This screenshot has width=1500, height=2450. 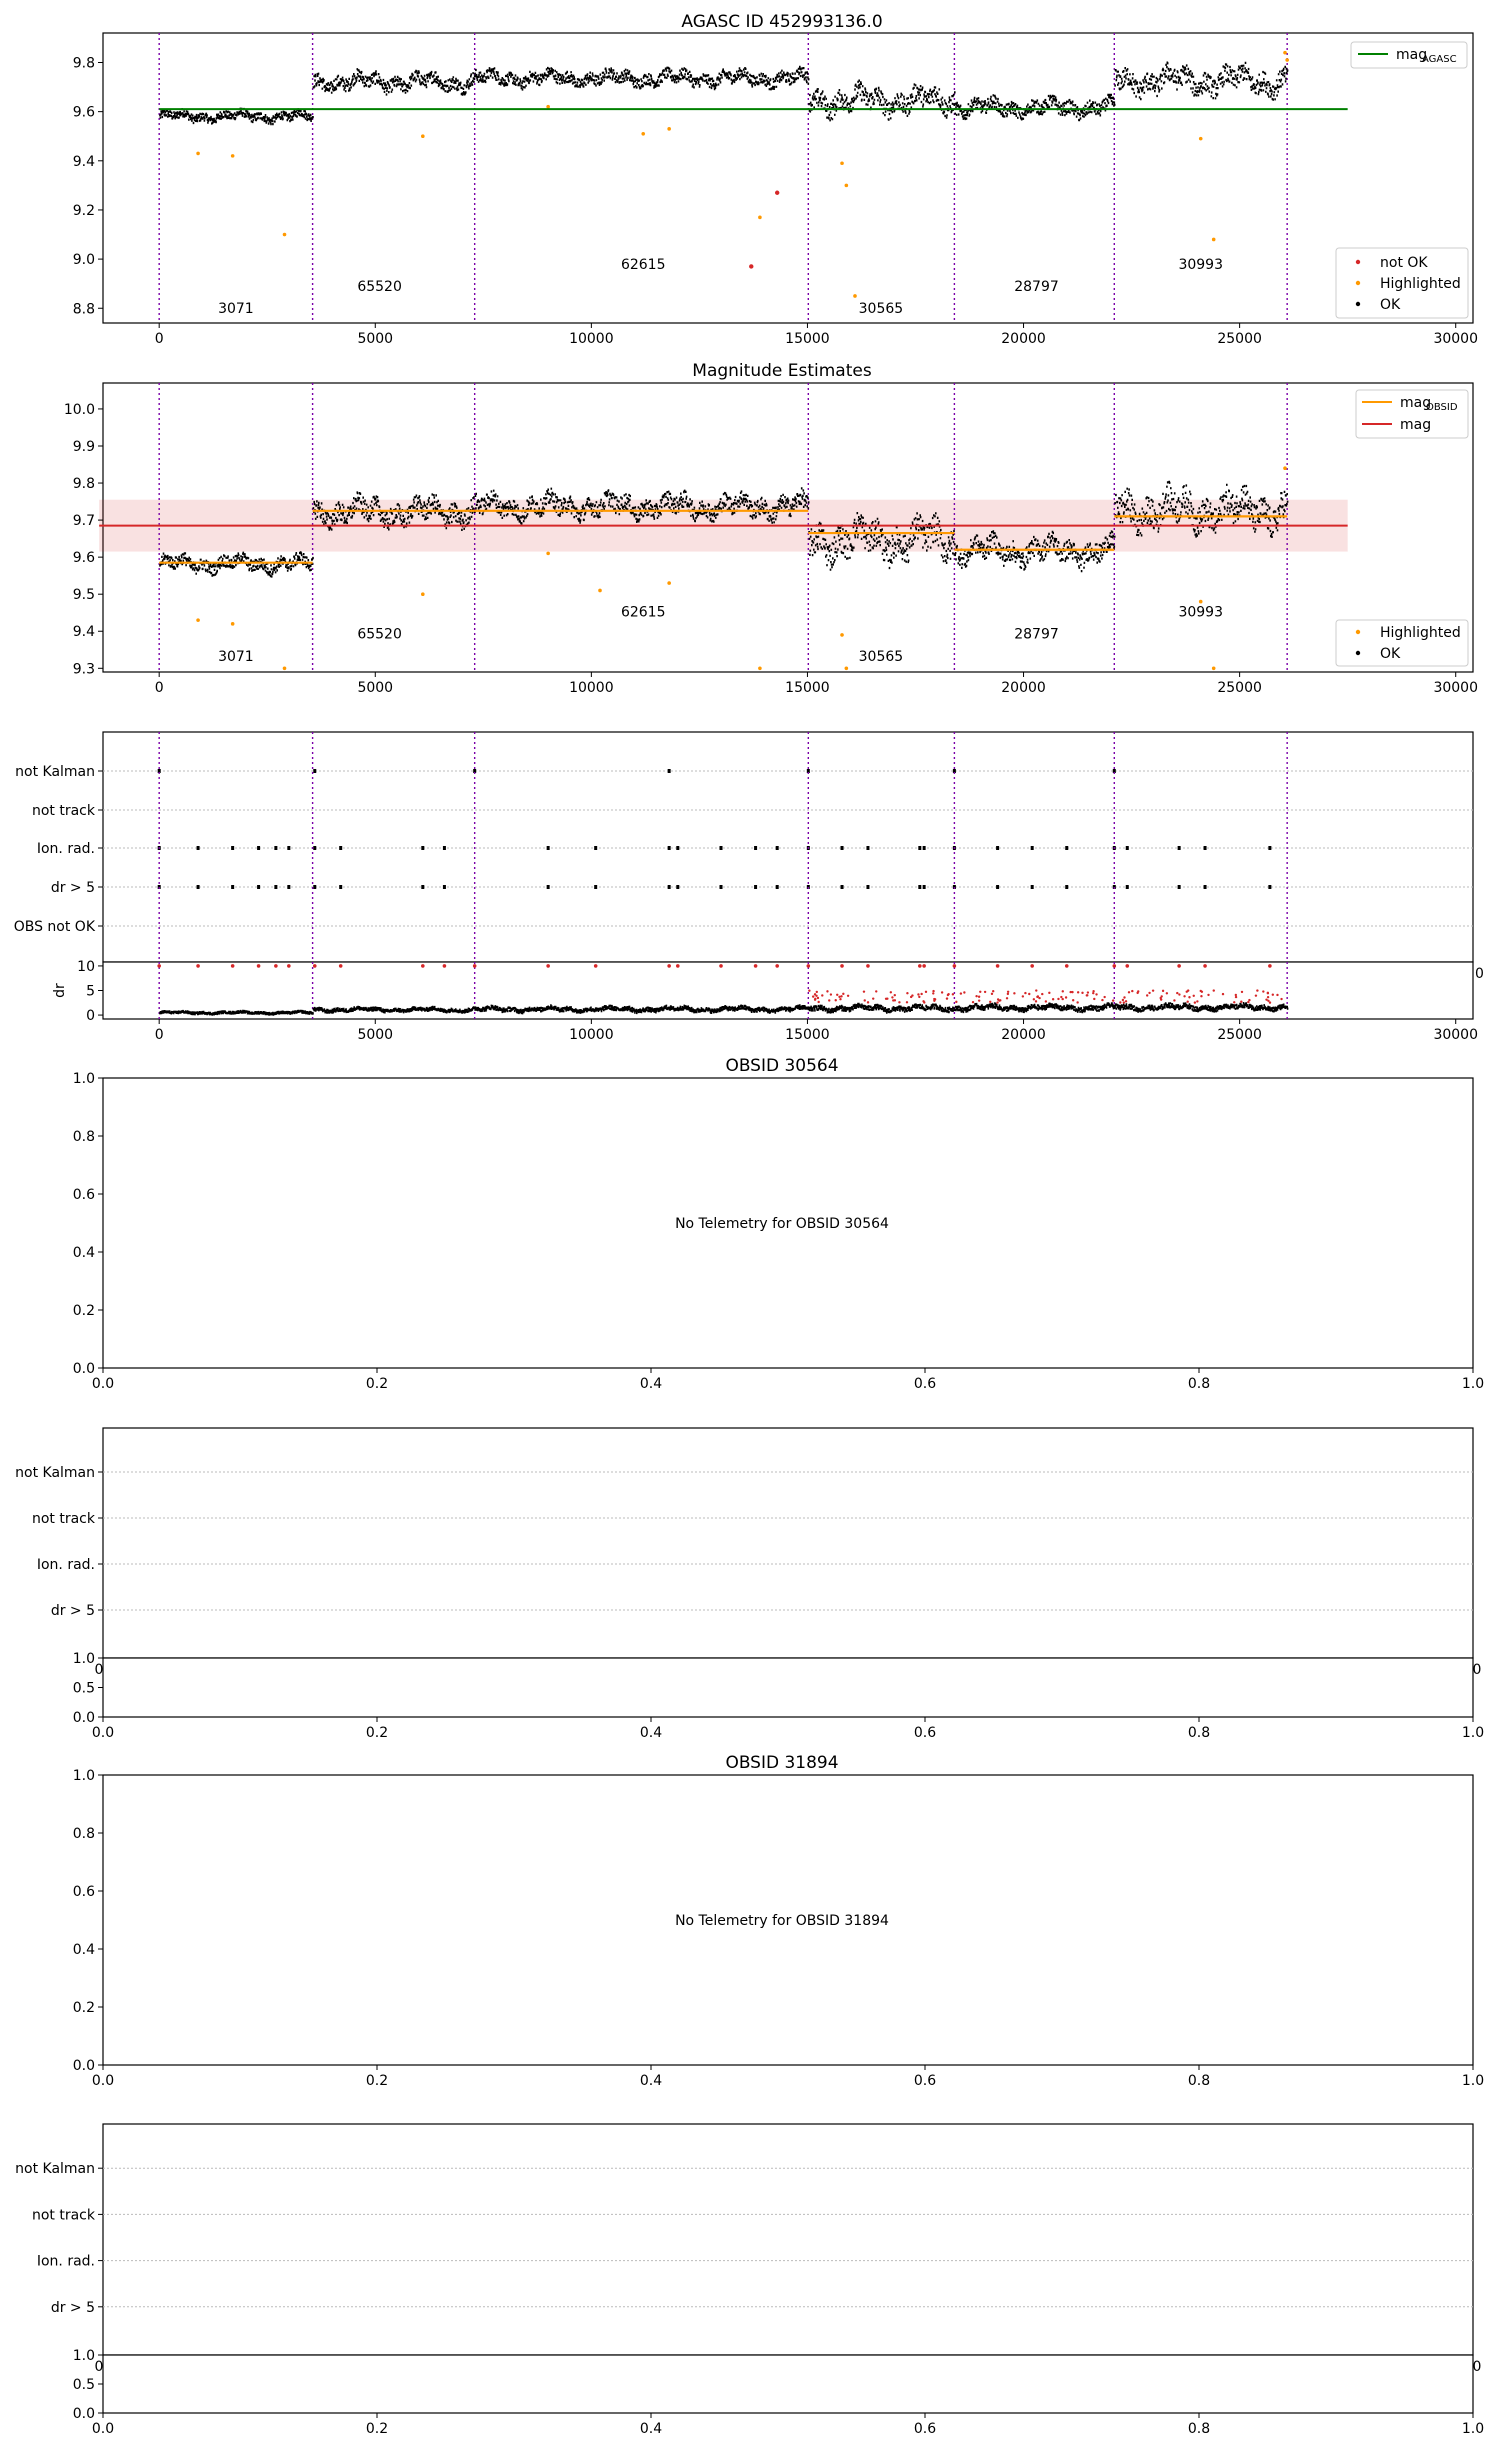 I want to click on estimates-obsid-label: 30993, so click(x=1200, y=612).